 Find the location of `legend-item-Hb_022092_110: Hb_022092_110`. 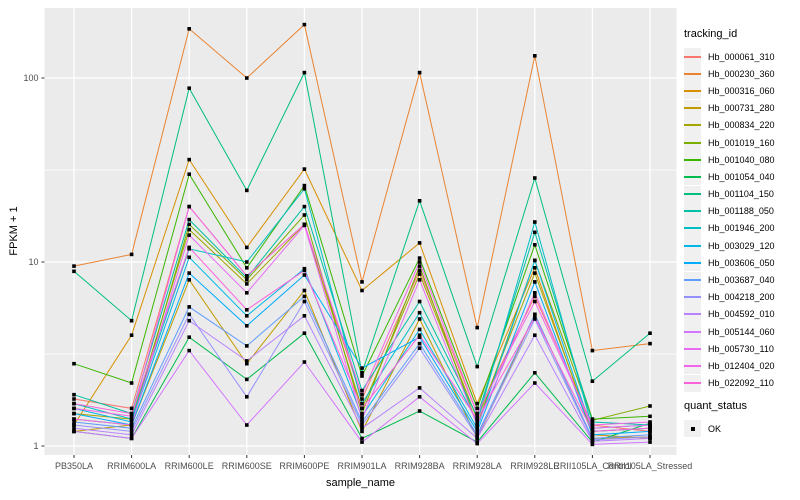

legend-item-Hb_022092_110: Hb_022092_110 is located at coordinates (729, 383).